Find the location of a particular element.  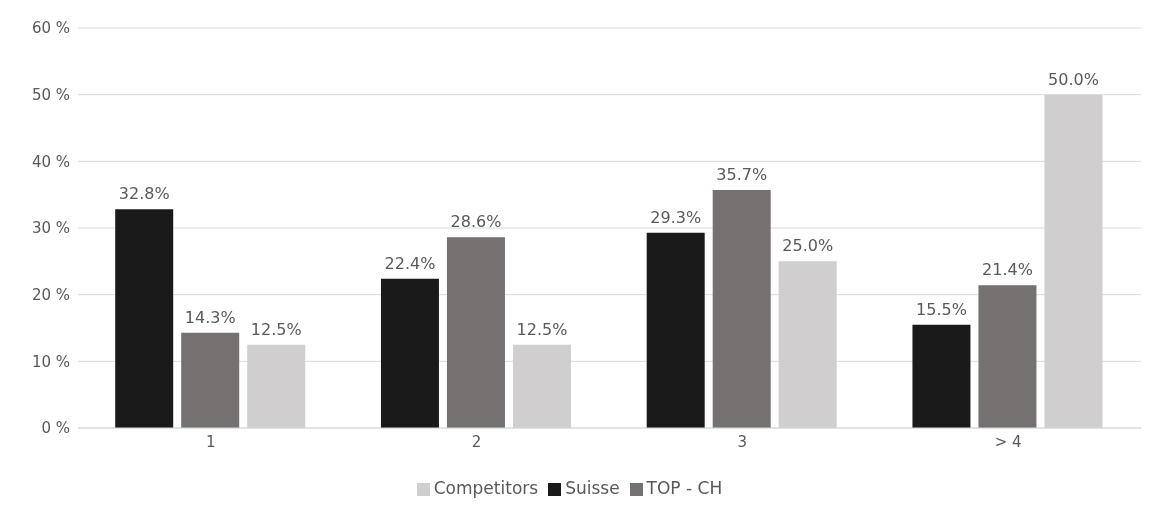

legend-label: Competitors is located at coordinates (486, 488).